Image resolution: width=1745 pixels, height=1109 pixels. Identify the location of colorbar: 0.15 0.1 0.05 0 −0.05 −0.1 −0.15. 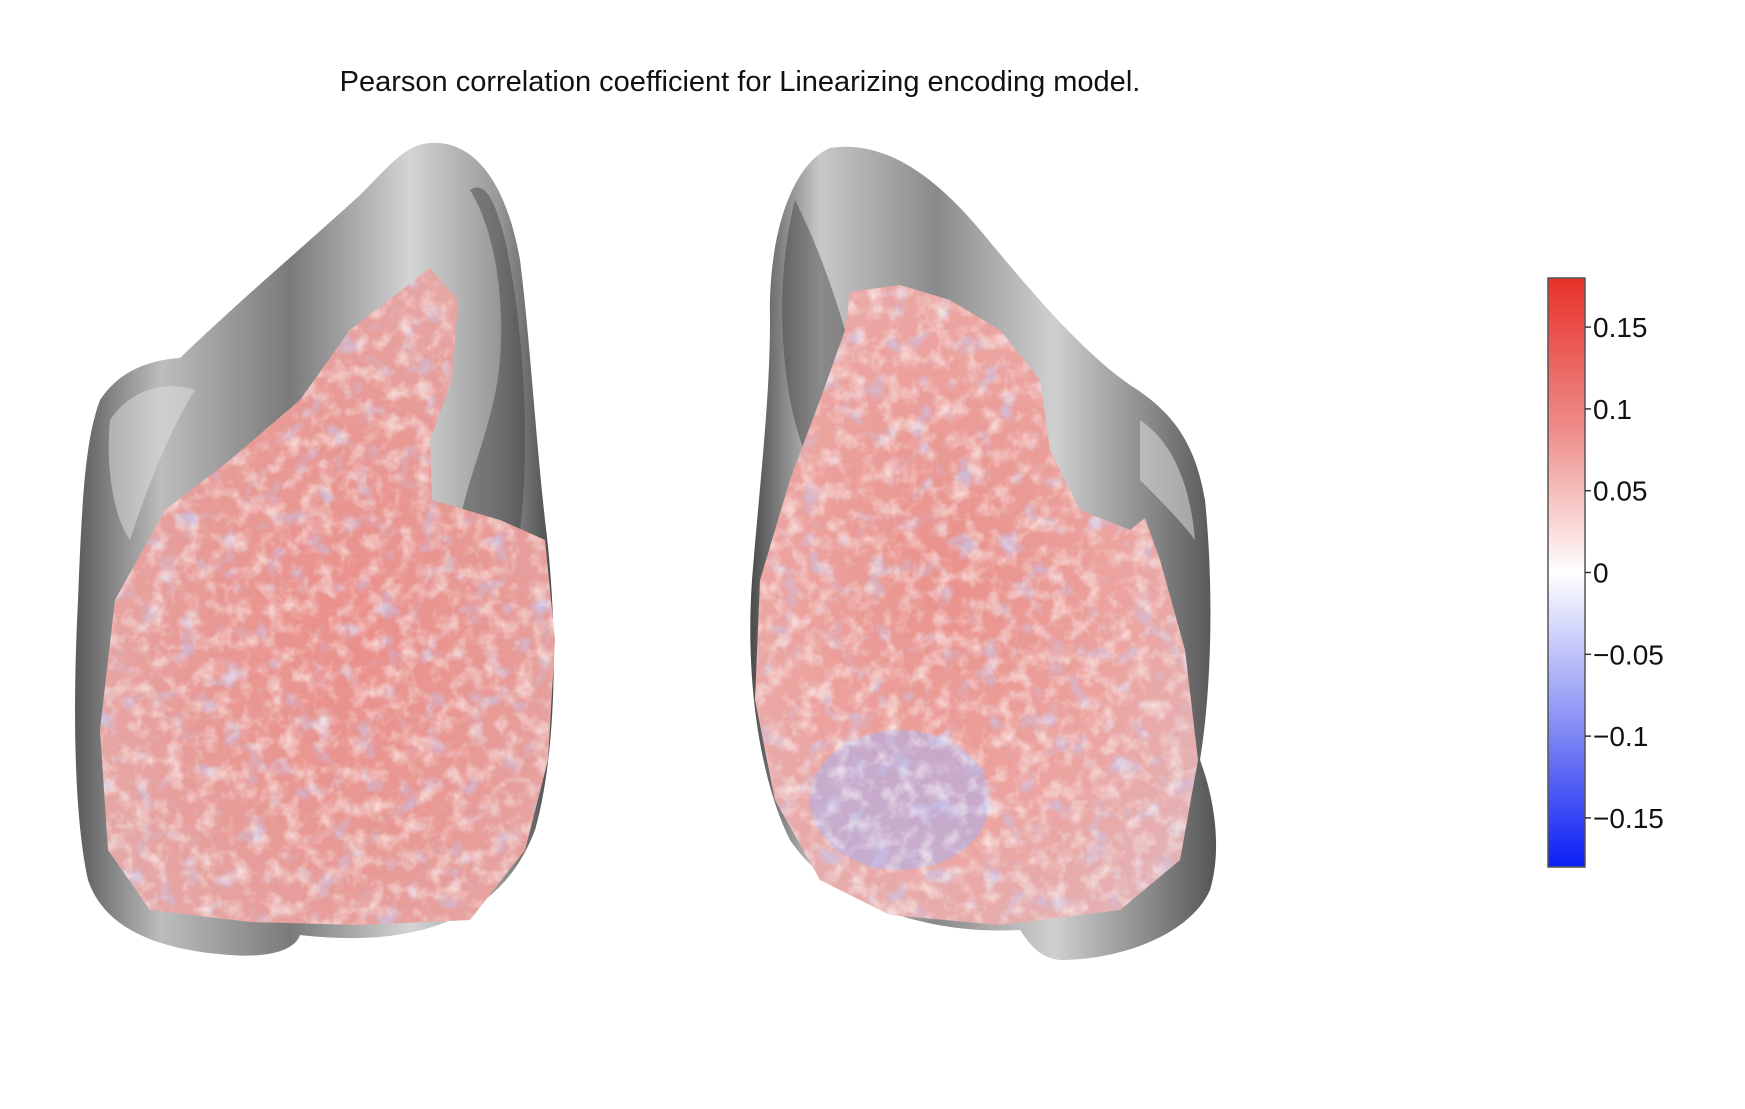
(1605, 572).